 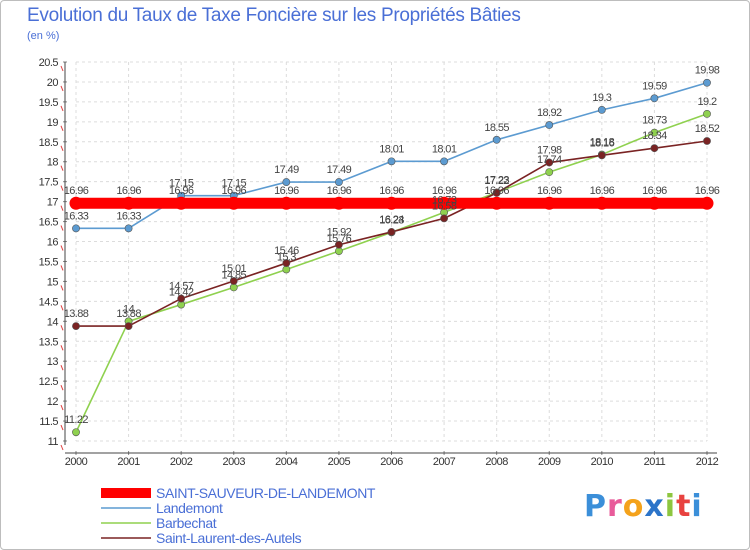 I want to click on x-tick-label: 2002, so click(x=181, y=462).